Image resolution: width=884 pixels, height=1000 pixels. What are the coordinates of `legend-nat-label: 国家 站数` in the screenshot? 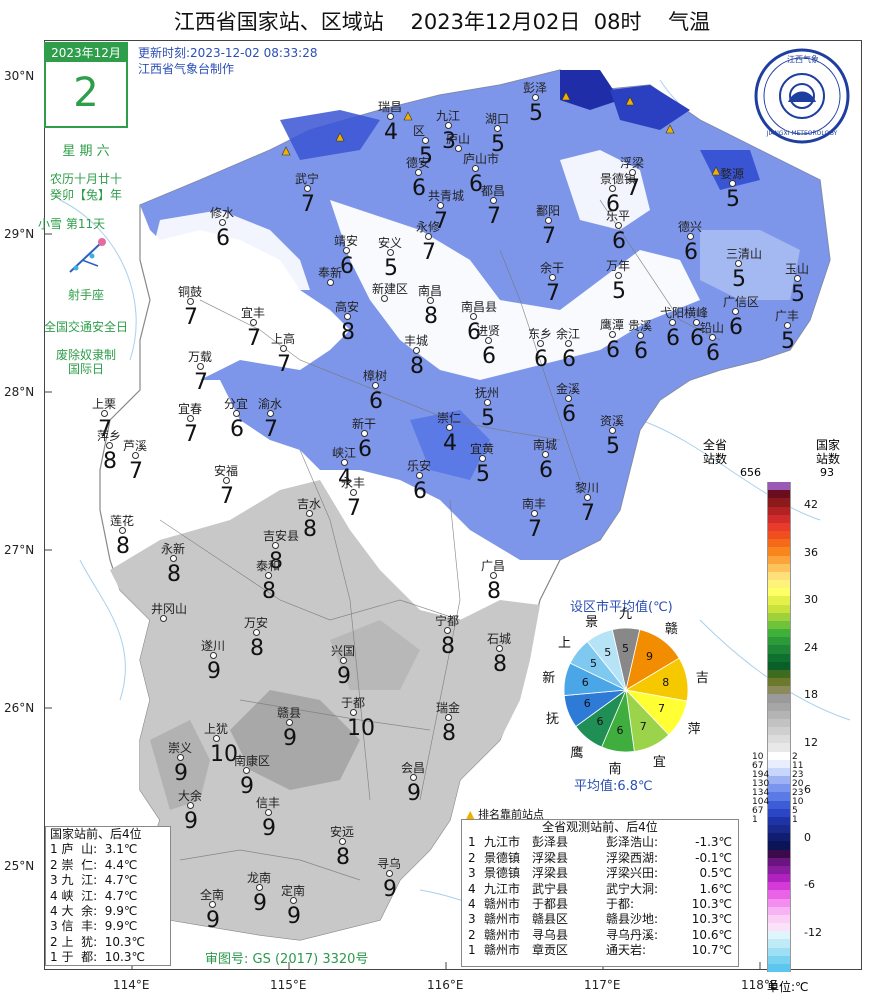 It's located at (828, 452).